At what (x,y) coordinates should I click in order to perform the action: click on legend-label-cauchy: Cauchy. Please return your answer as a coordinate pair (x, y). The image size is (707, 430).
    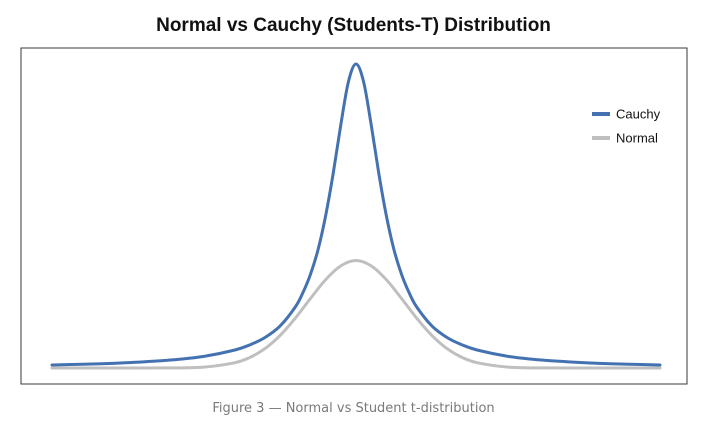
    Looking at the image, I should click on (638, 114).